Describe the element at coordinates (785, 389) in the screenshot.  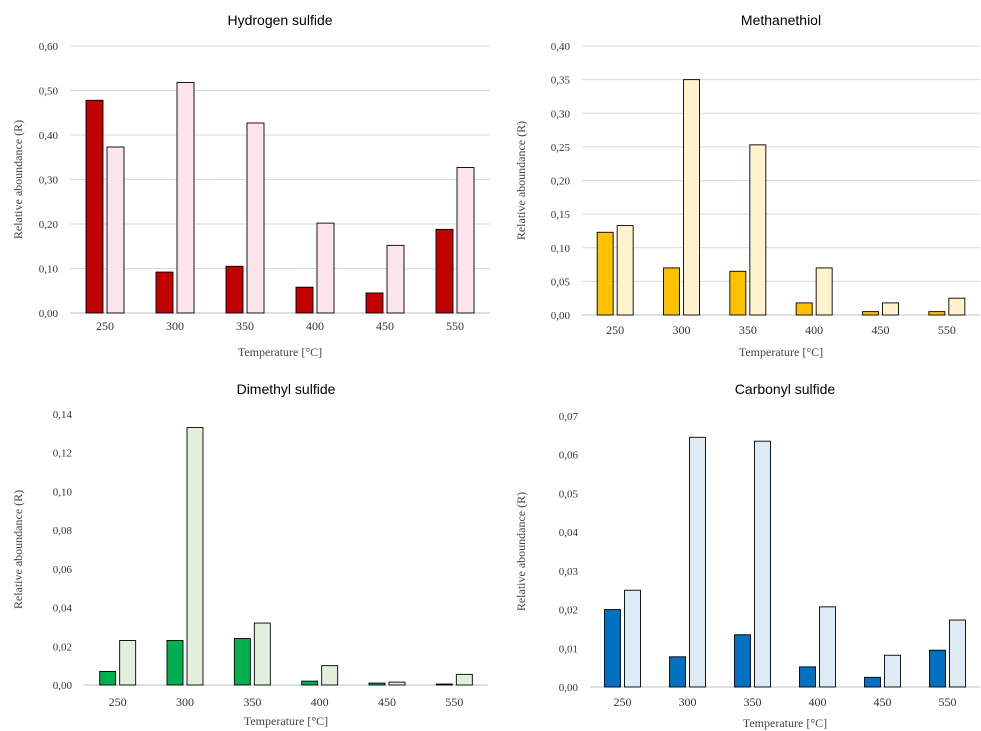
I see `chart-title: Carbonyl sulfide` at that location.